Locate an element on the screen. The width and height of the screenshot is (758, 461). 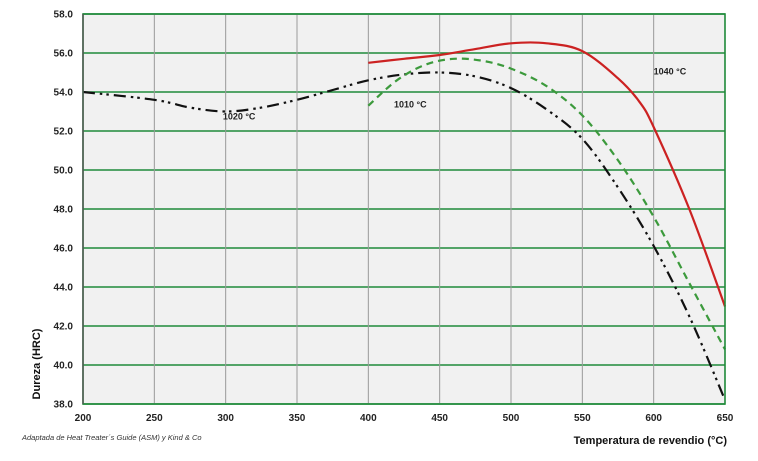
y-tick-label: 58.0 is located at coordinates (64, 15).